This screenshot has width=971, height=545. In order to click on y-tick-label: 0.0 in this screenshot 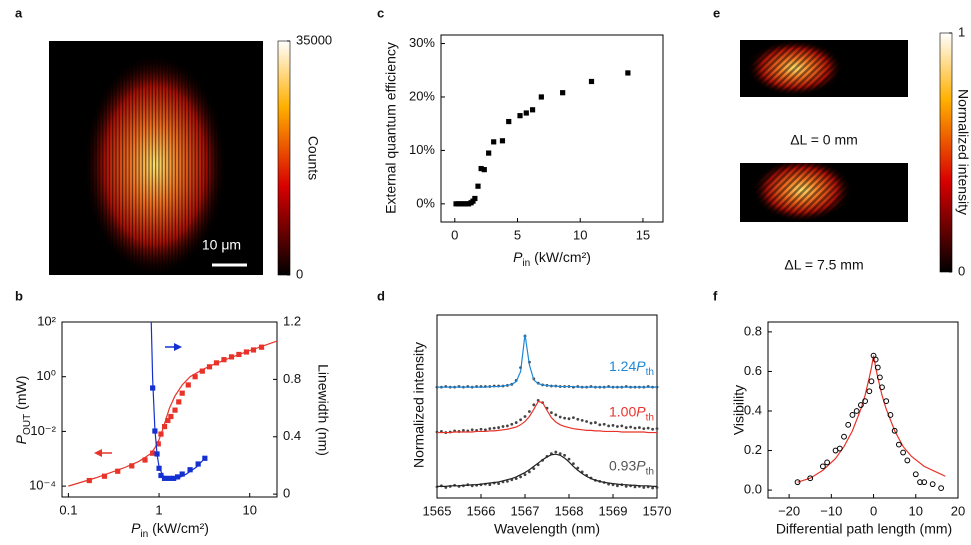, I will do `click(753, 489)`.